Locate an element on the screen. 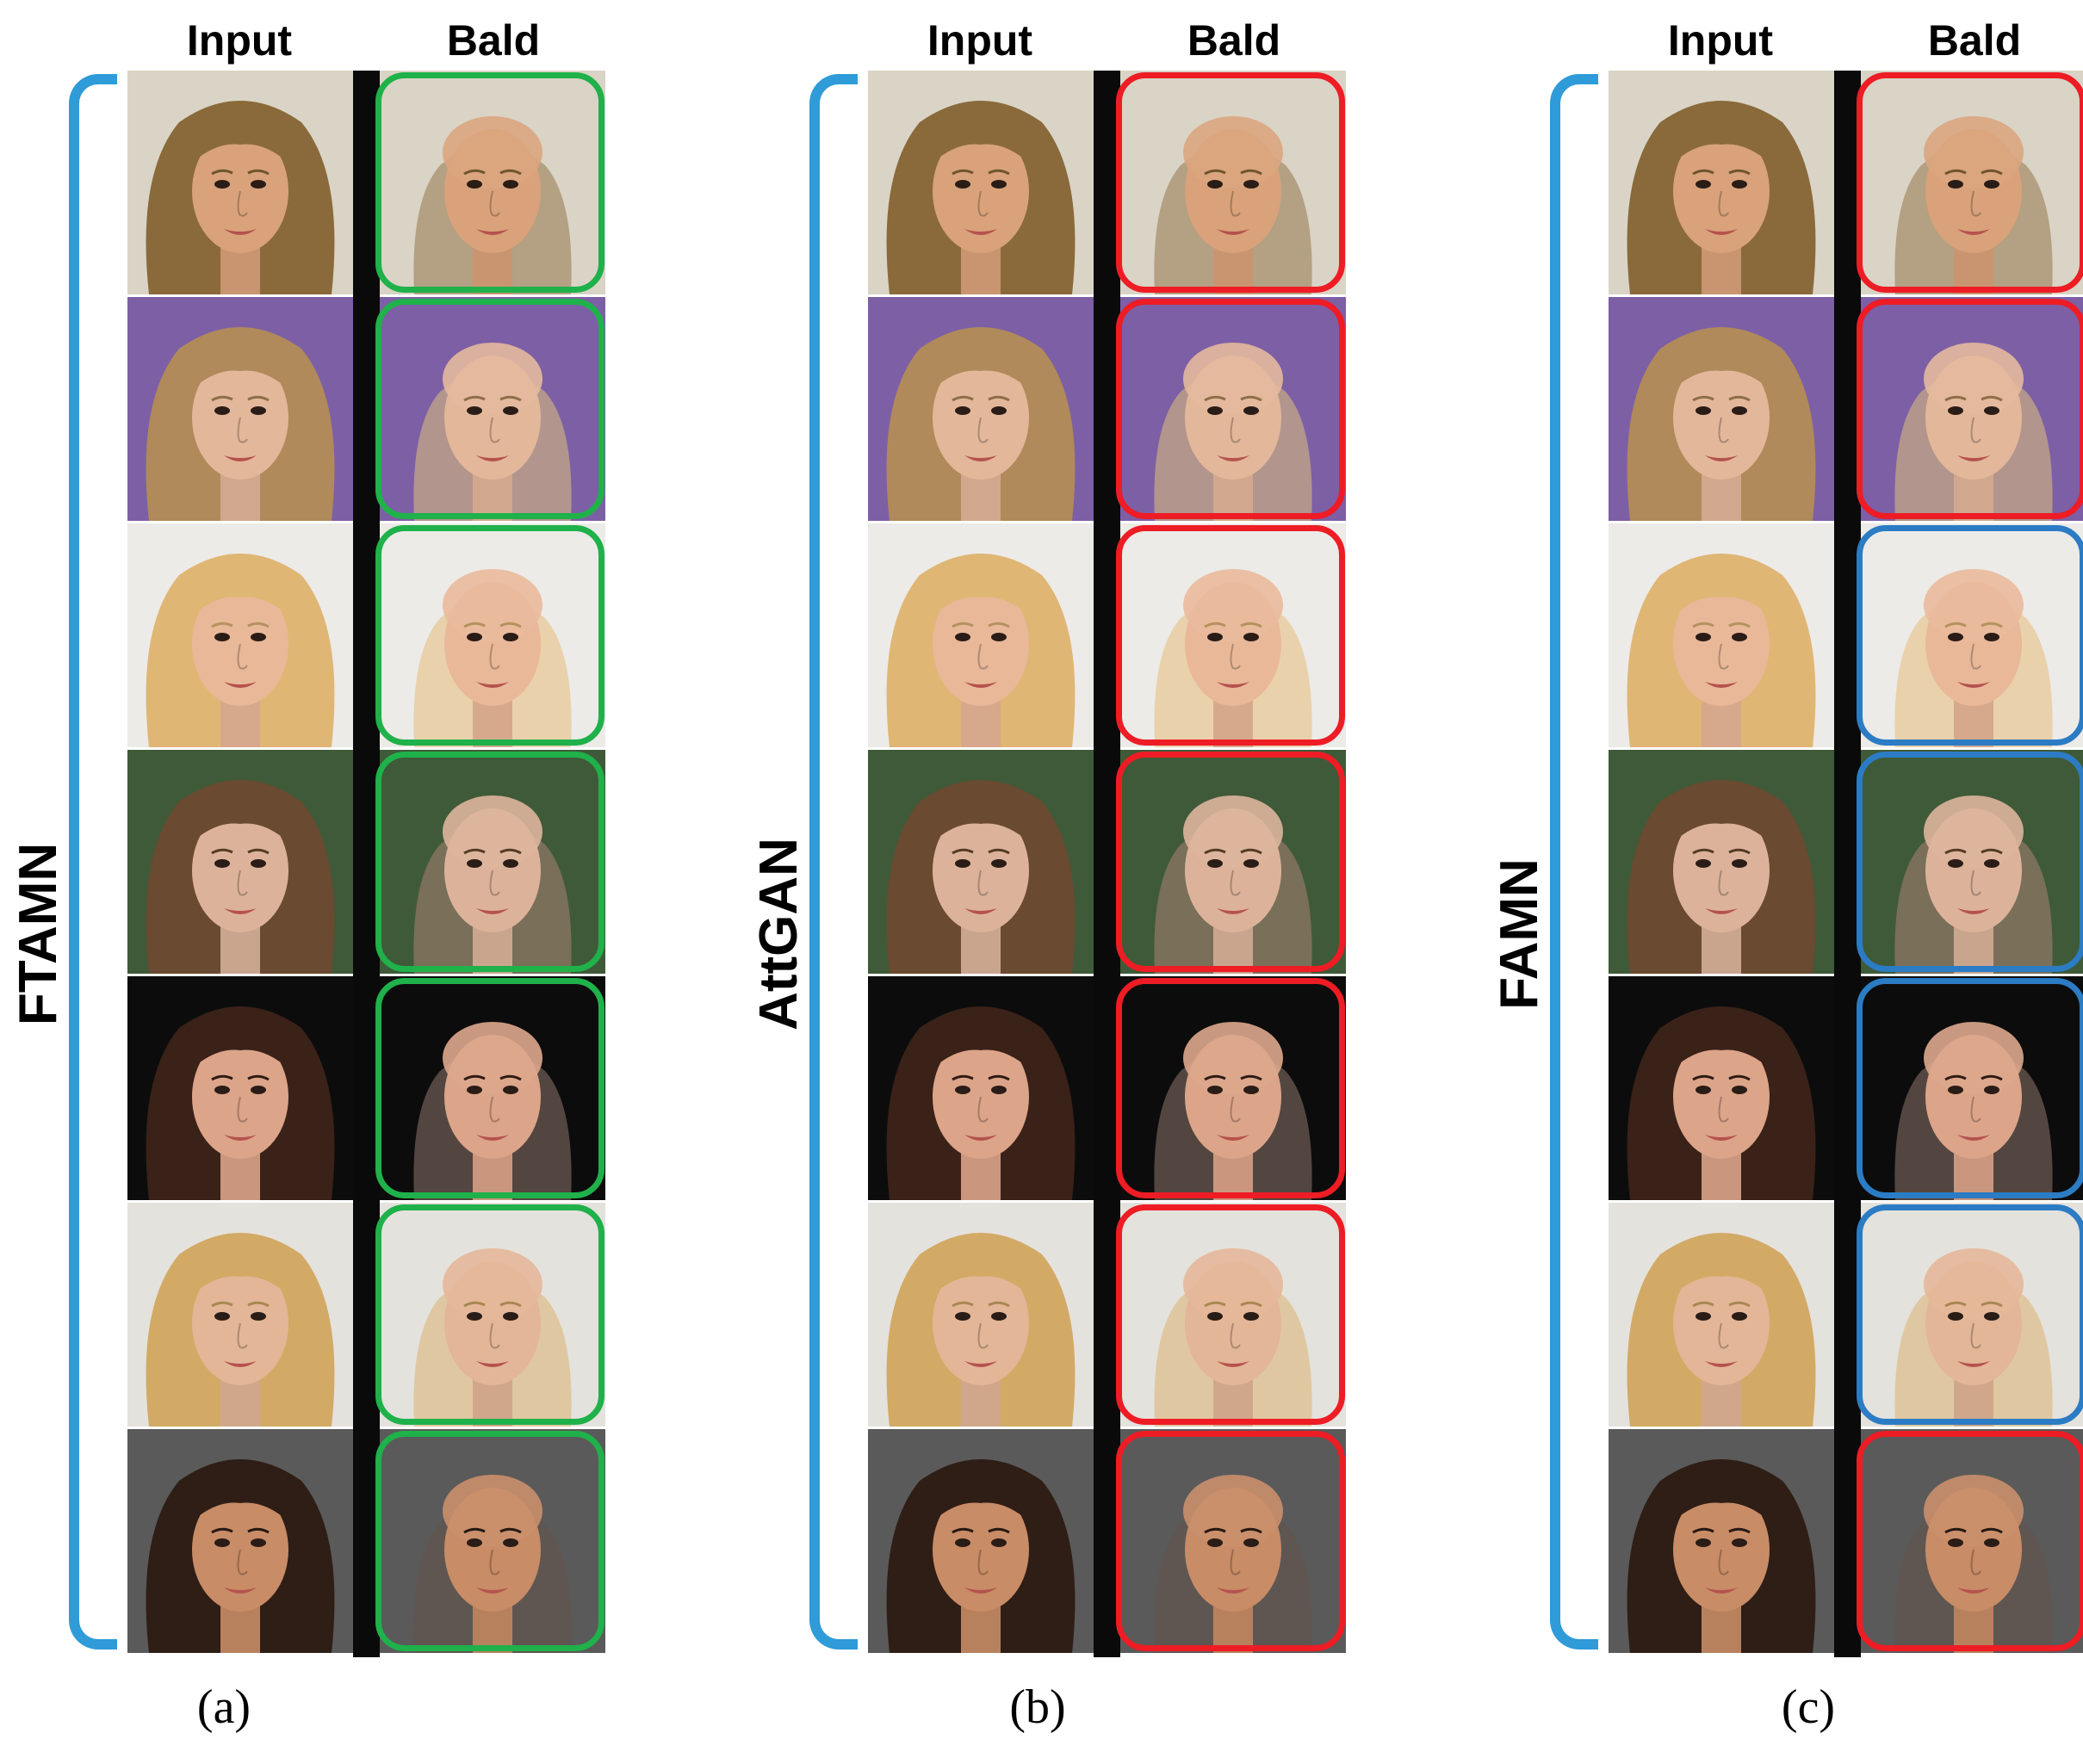  method-label: FAMN is located at coordinates (1520, 934).